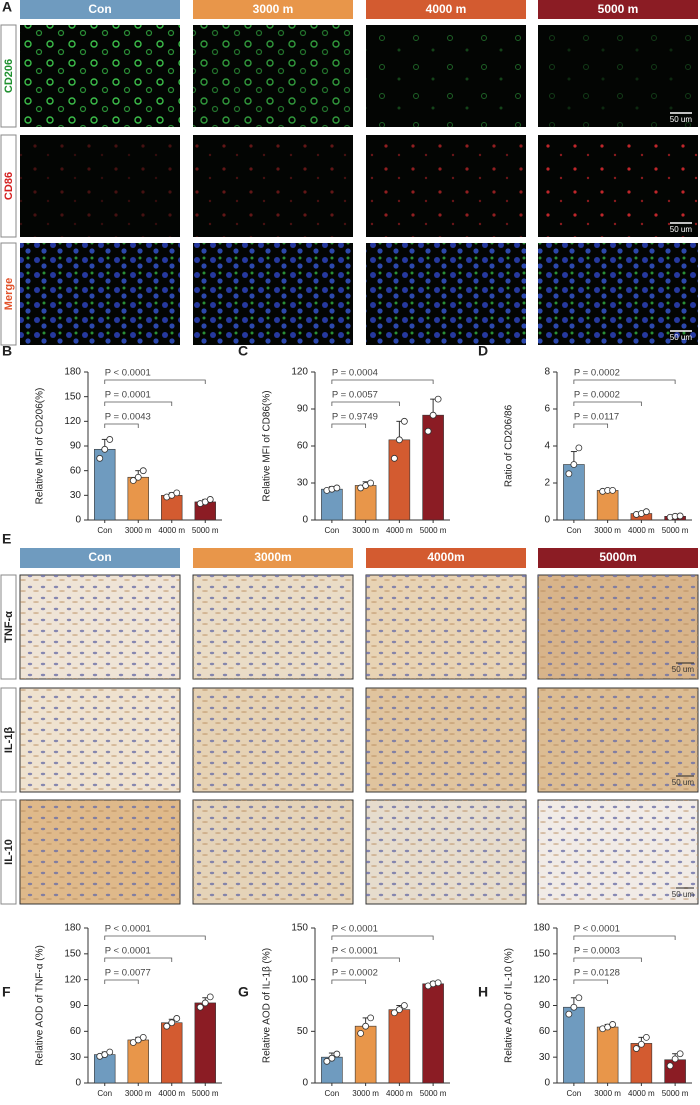 The width and height of the screenshot is (700, 1105). I want to click on y-tick-label: 8, so click(547, 372).